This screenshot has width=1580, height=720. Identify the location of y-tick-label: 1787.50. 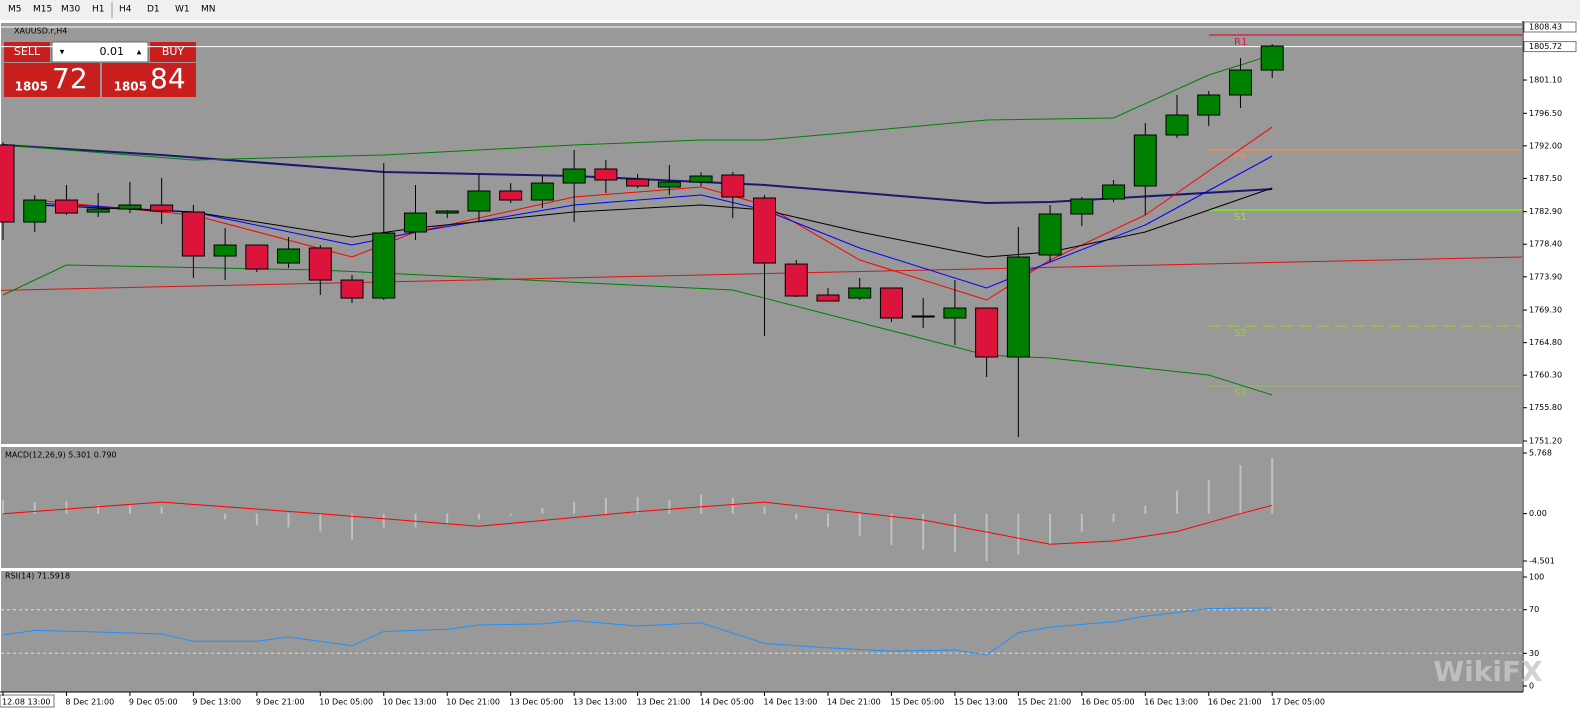
(1545, 178).